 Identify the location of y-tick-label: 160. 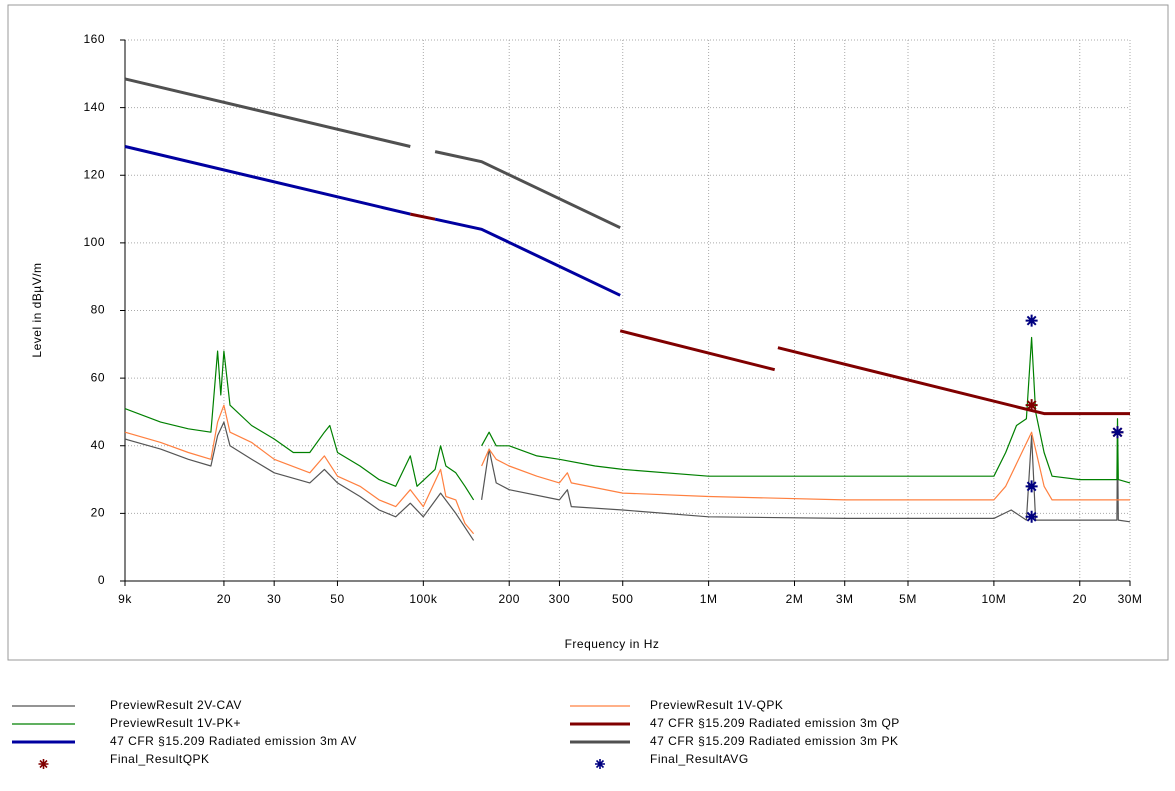
(94, 39).